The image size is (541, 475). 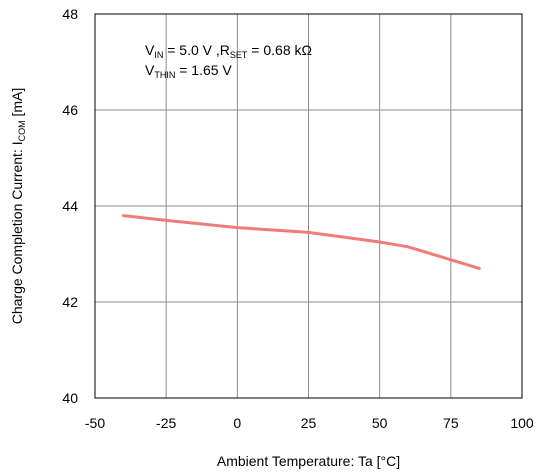 What do you see at coordinates (22, 130) in the screenshot?
I see `y-axis-label-subscript: COM` at bounding box center [22, 130].